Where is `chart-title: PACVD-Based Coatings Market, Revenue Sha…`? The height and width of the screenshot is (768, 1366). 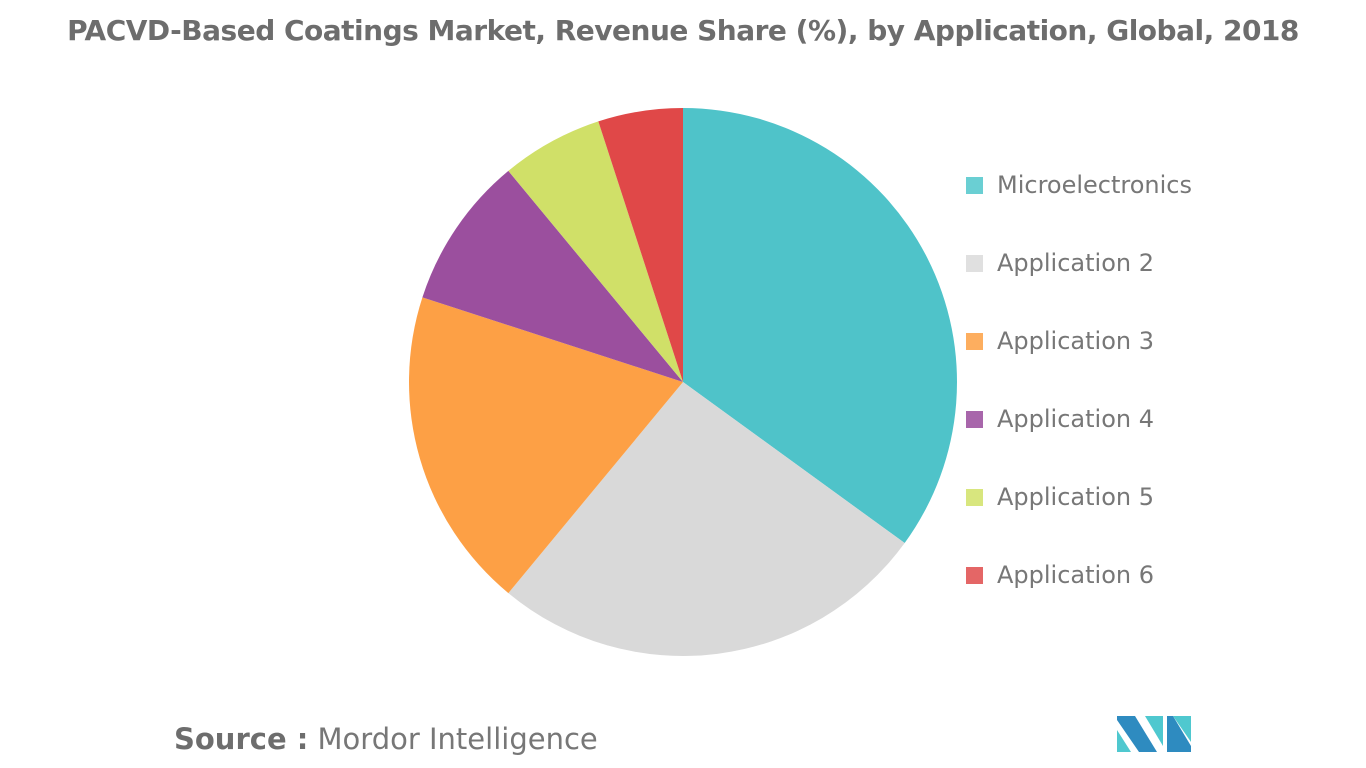
chart-title: PACVD-Based Coatings Market, Revenue Sha… is located at coordinates (683, 30).